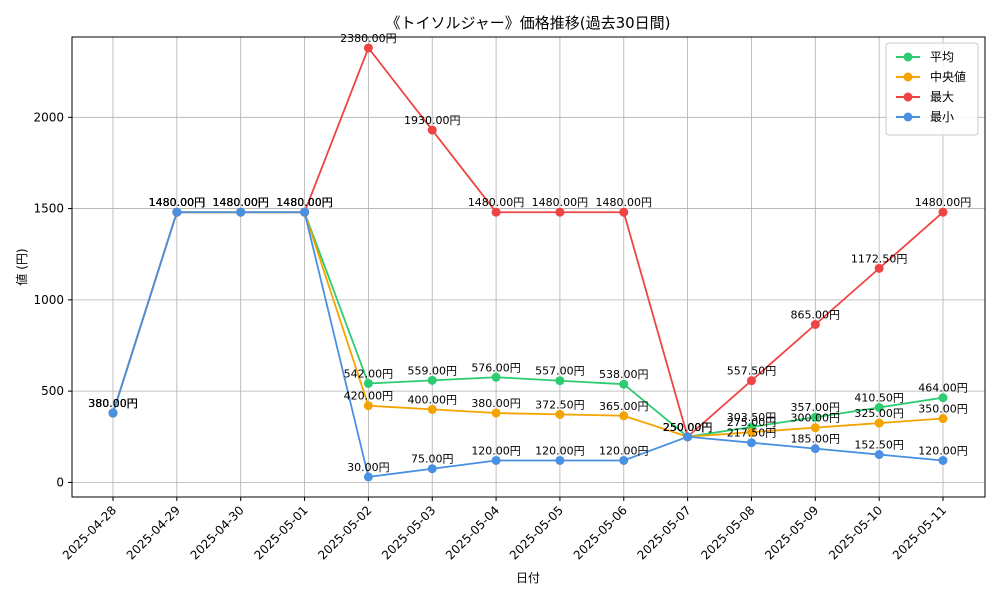  I want to click on x-tick-label: 2025-05-10, so click(855, 532).